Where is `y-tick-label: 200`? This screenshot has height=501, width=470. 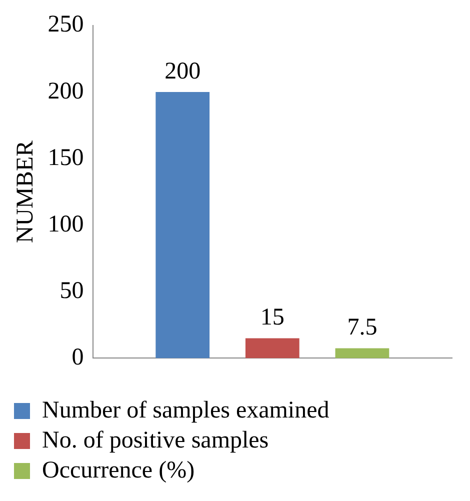
y-tick-label: 200 is located at coordinates (66, 91).